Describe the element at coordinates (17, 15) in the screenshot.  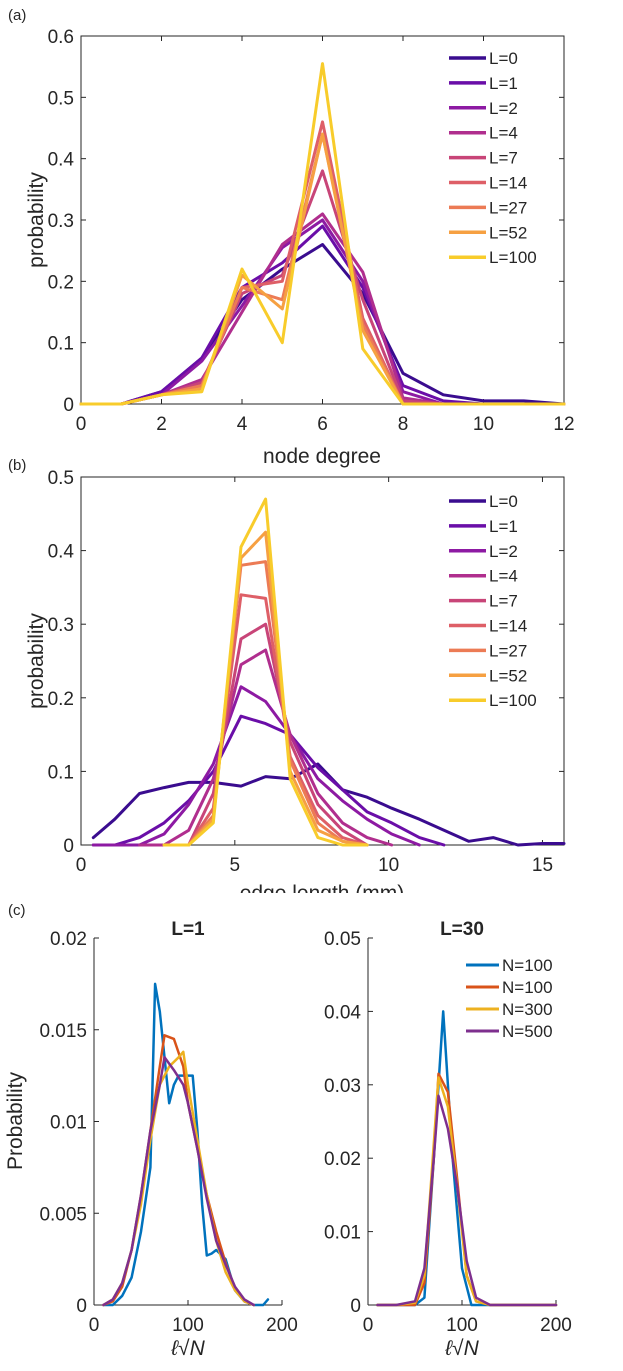
I see `panel-label-a: (a)` at that location.